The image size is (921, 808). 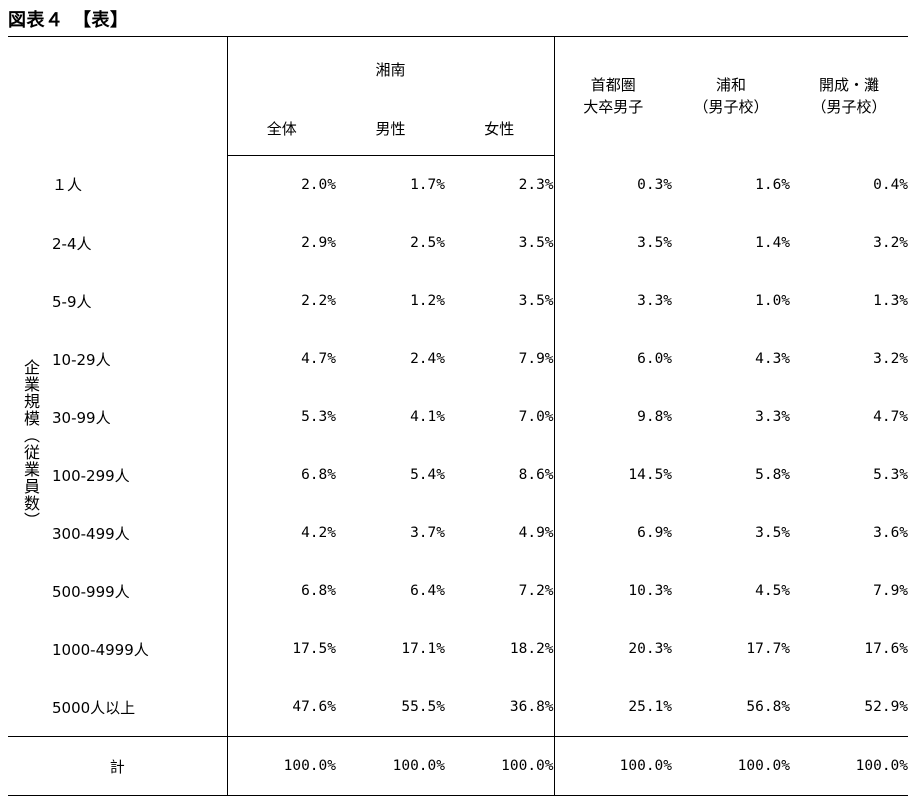 I want to click on col-header-shonan-male: 男性, so click(x=390, y=128).